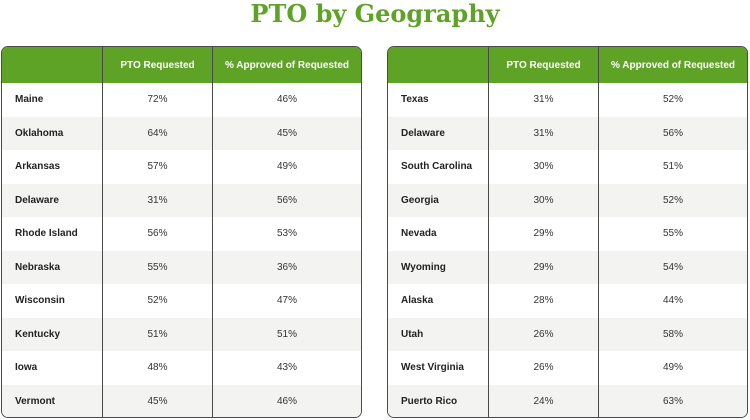 Image resolution: width=750 pixels, height=420 pixels. What do you see at coordinates (423, 267) in the screenshot?
I see `state-name-cell: Wyoming` at bounding box center [423, 267].